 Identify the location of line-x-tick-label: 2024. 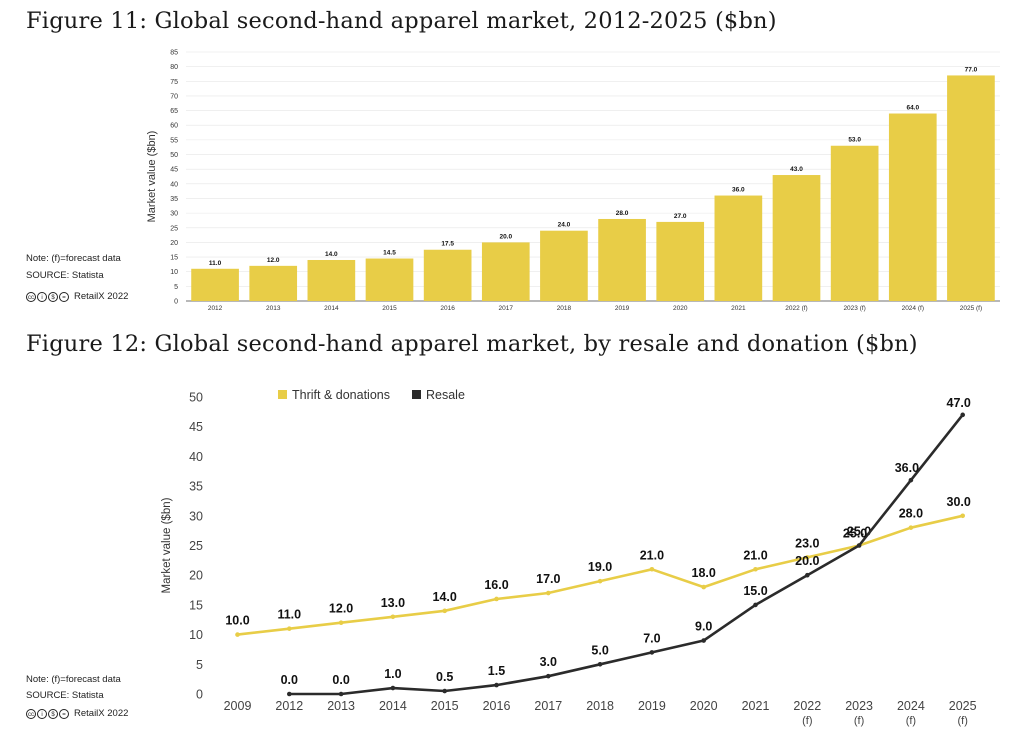
(911, 706).